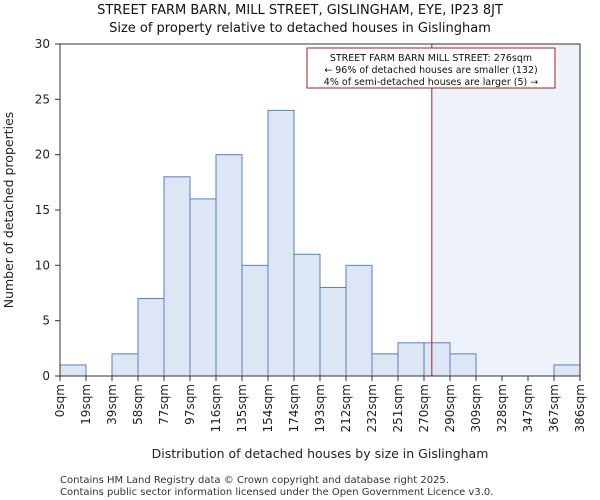 This screenshot has height=500, width=600. Describe the element at coordinates (580, 408) in the screenshot. I see `x-tick-label-386sqm: 386sqm` at that location.